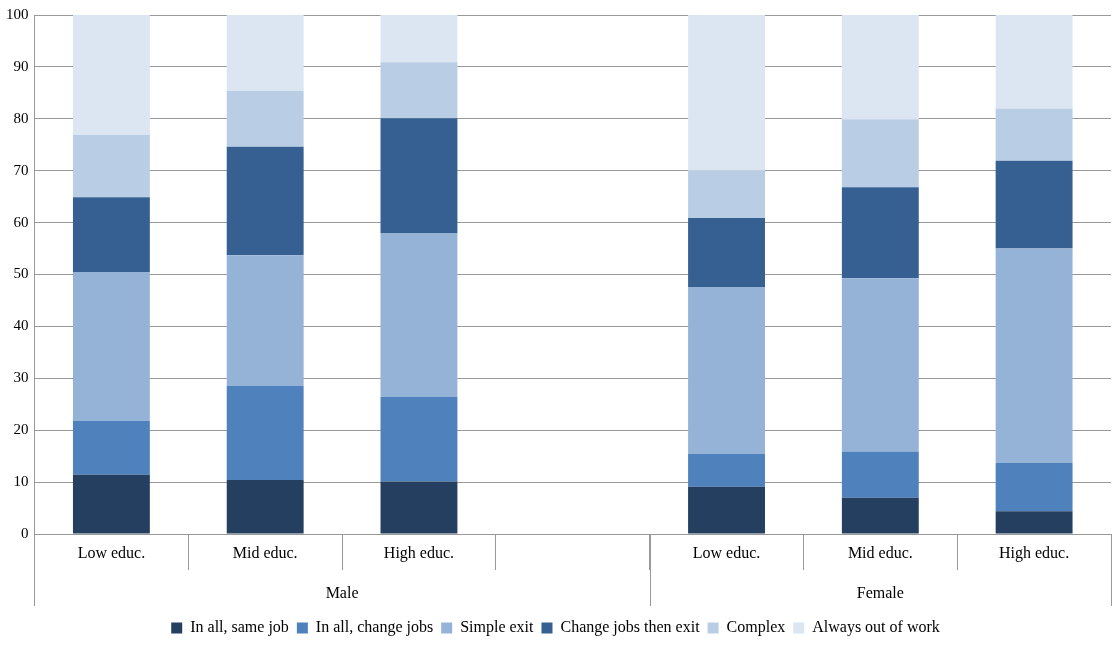 The height and width of the screenshot is (646, 1113). I want to click on y-tick-label: 30, so click(21, 377).